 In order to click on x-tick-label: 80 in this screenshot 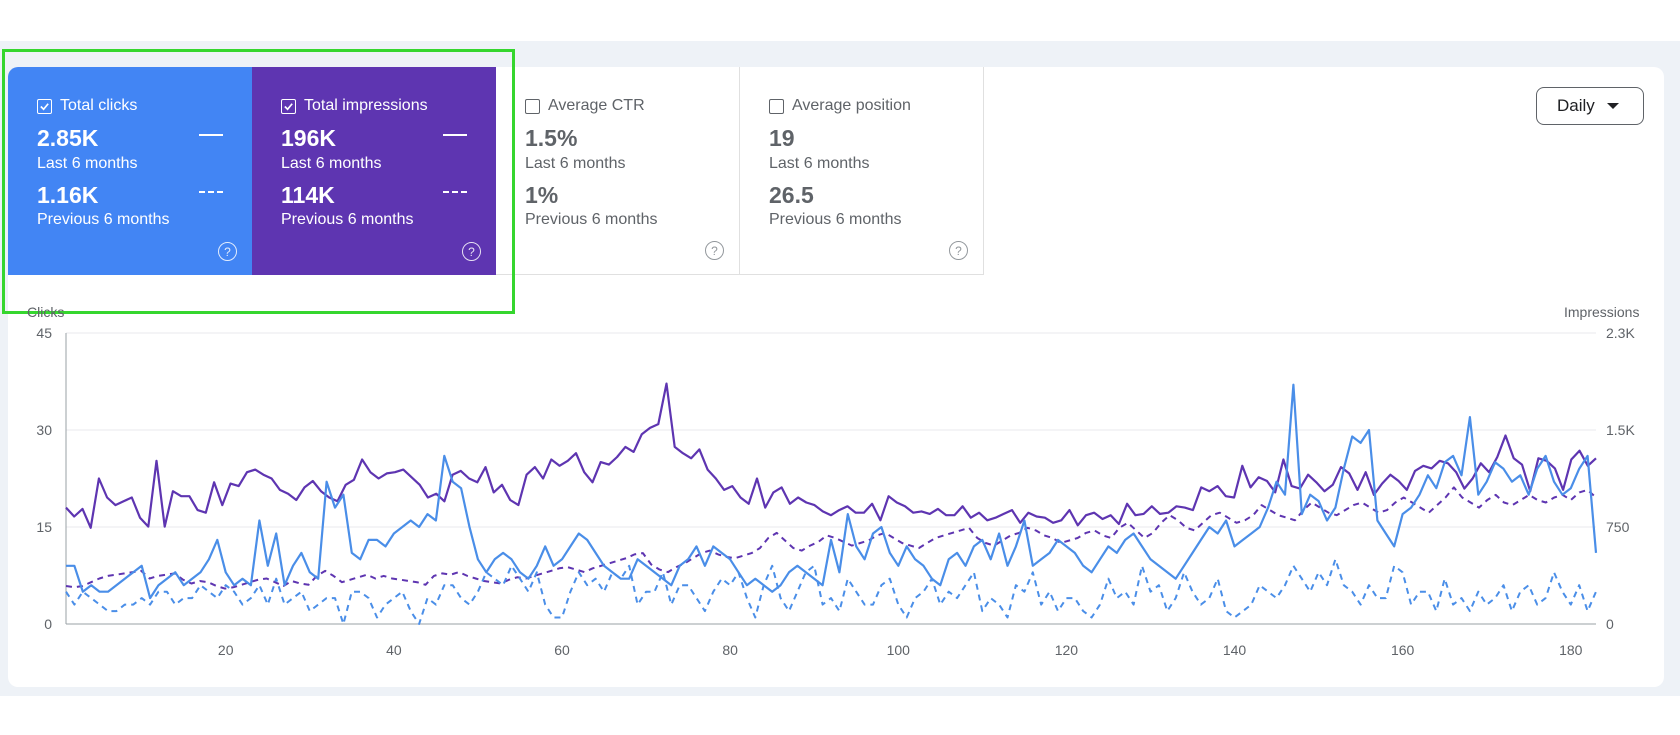, I will do `click(730, 650)`.